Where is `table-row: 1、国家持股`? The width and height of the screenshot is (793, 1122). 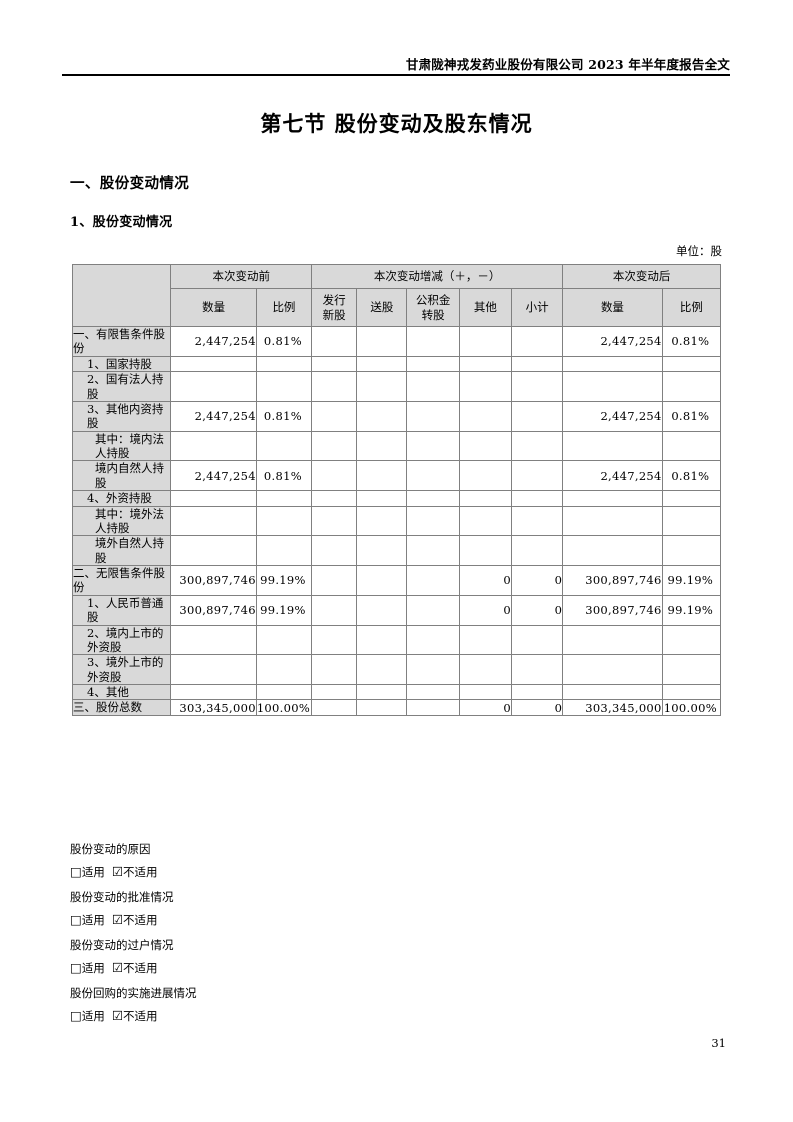 table-row: 1、国家持股 is located at coordinates (396, 364).